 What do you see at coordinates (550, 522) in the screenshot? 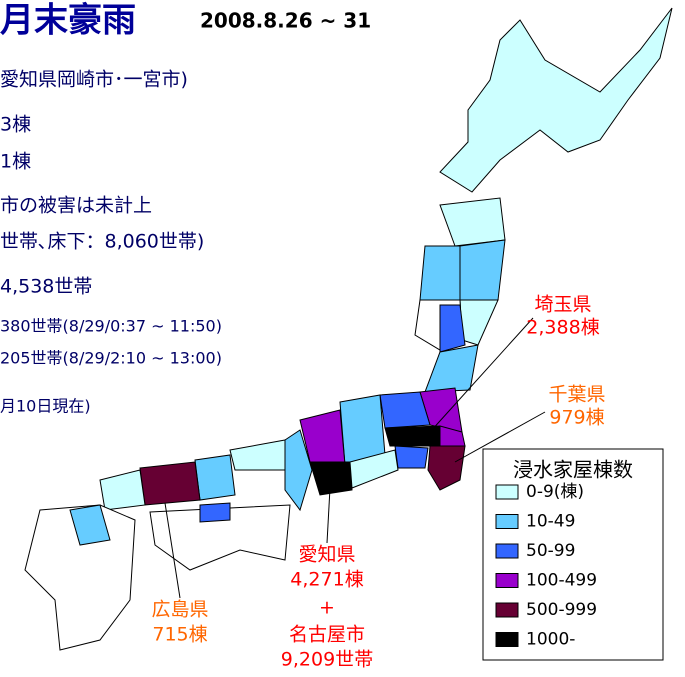
I see `legend-label: 10-49` at bounding box center [550, 522].